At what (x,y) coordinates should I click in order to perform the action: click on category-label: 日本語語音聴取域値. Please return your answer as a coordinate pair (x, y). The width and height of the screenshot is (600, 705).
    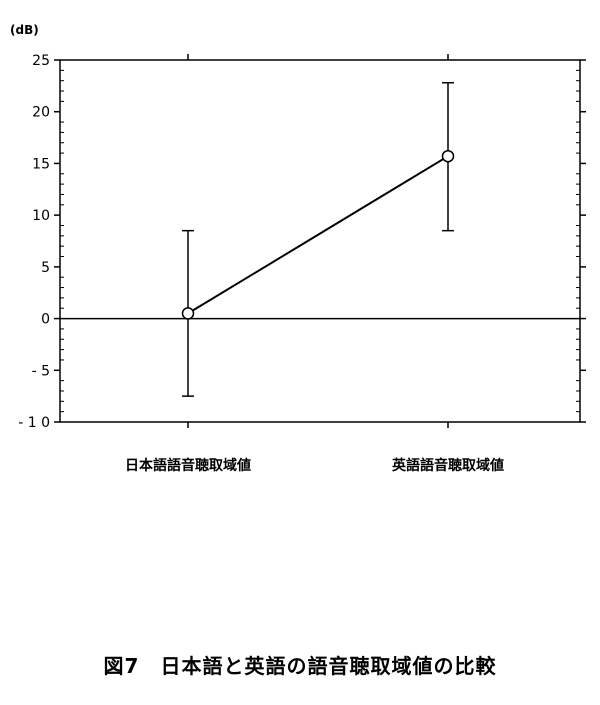
    Looking at the image, I should click on (188, 465).